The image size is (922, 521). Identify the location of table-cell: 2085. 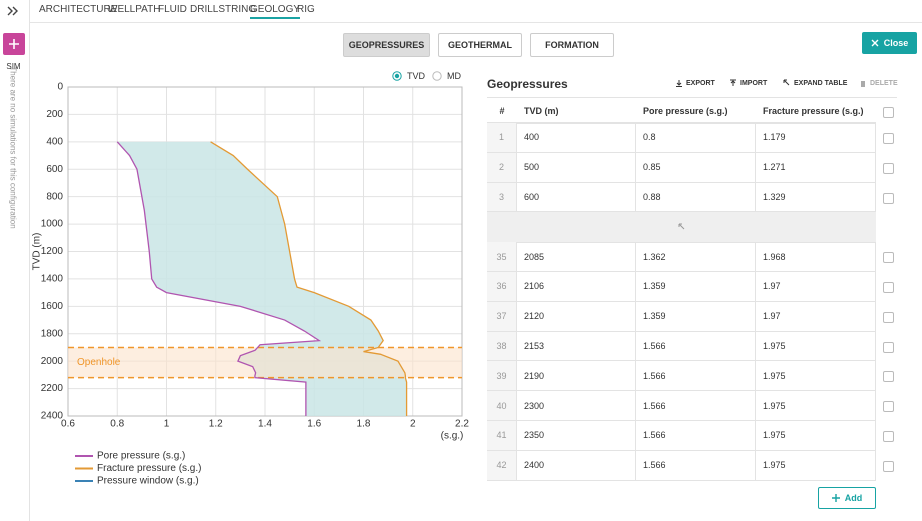
(576, 257).